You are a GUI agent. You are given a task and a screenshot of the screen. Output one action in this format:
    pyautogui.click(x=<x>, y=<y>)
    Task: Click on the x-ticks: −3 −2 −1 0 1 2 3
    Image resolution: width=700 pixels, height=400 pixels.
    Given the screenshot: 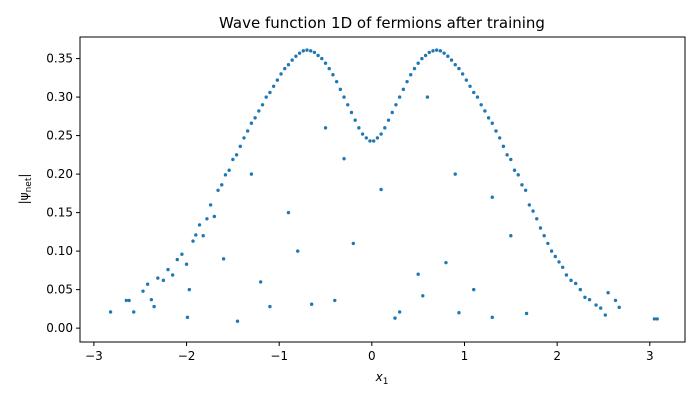 What is the action you would take?
    pyautogui.click(x=369, y=352)
    